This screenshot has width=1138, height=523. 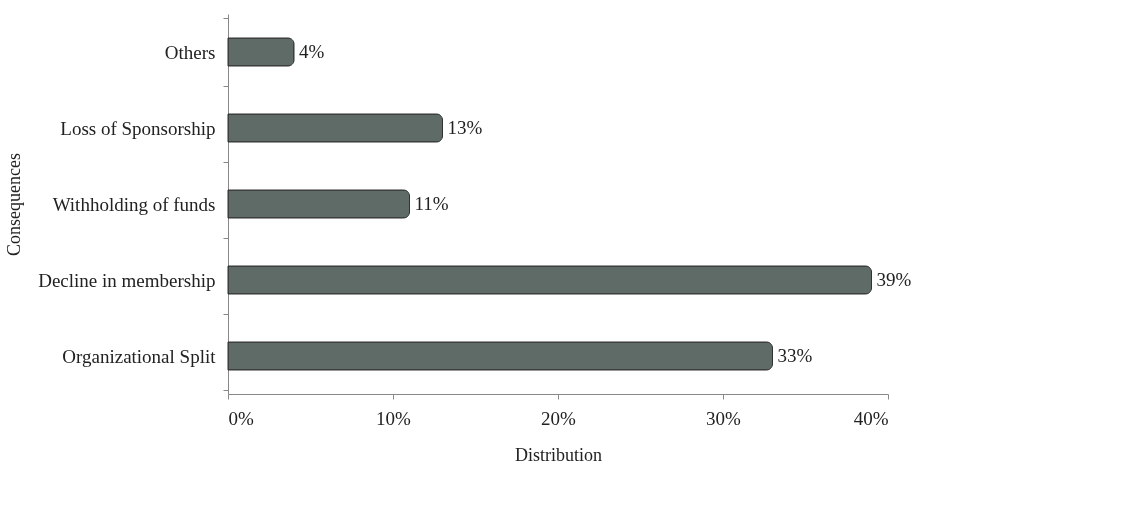 I want to click on x-tick-label: 30%, so click(x=724, y=418).